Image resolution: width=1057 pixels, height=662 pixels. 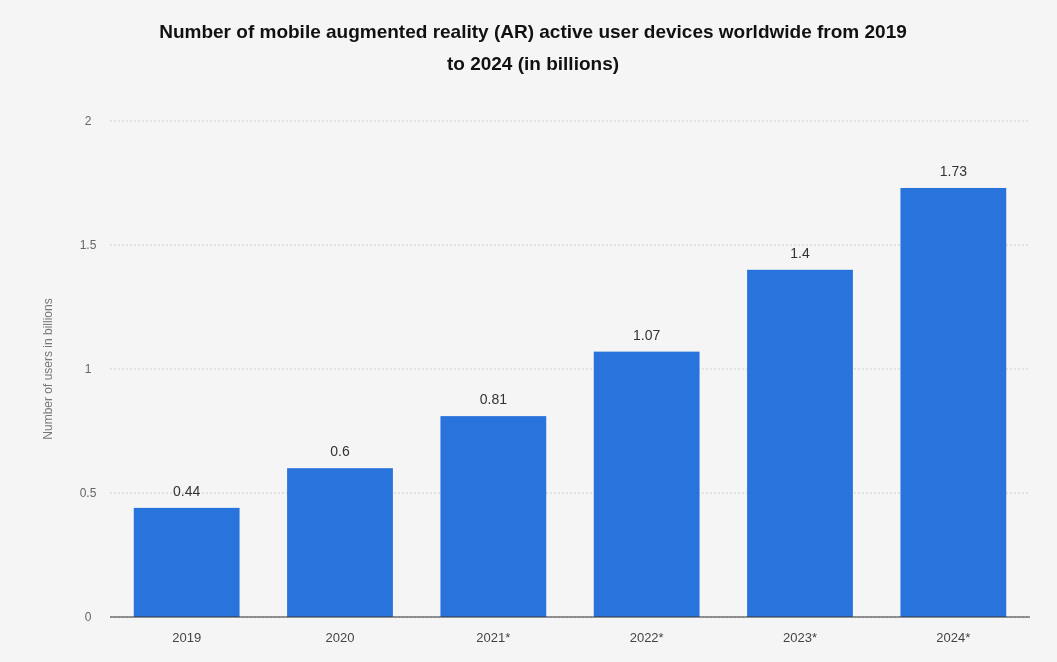 I want to click on data-label: 1.73, so click(x=953, y=170).